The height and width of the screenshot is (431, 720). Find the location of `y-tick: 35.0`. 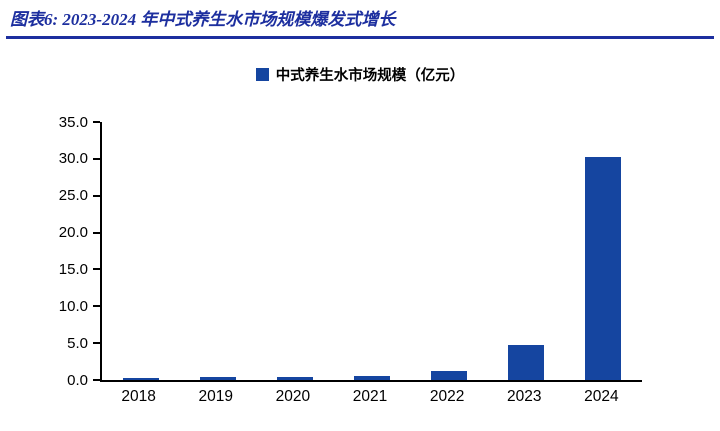

y-tick: 35.0 is located at coordinates (70, 122).